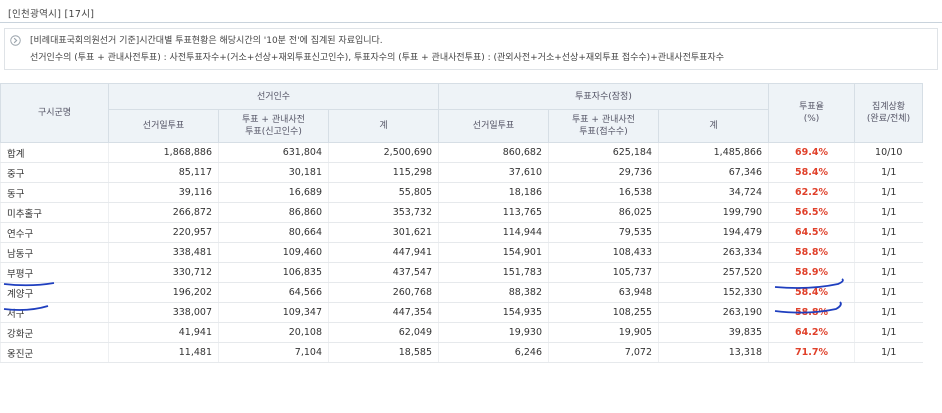  I want to click on cell-rate: 62.2%, so click(811, 192).